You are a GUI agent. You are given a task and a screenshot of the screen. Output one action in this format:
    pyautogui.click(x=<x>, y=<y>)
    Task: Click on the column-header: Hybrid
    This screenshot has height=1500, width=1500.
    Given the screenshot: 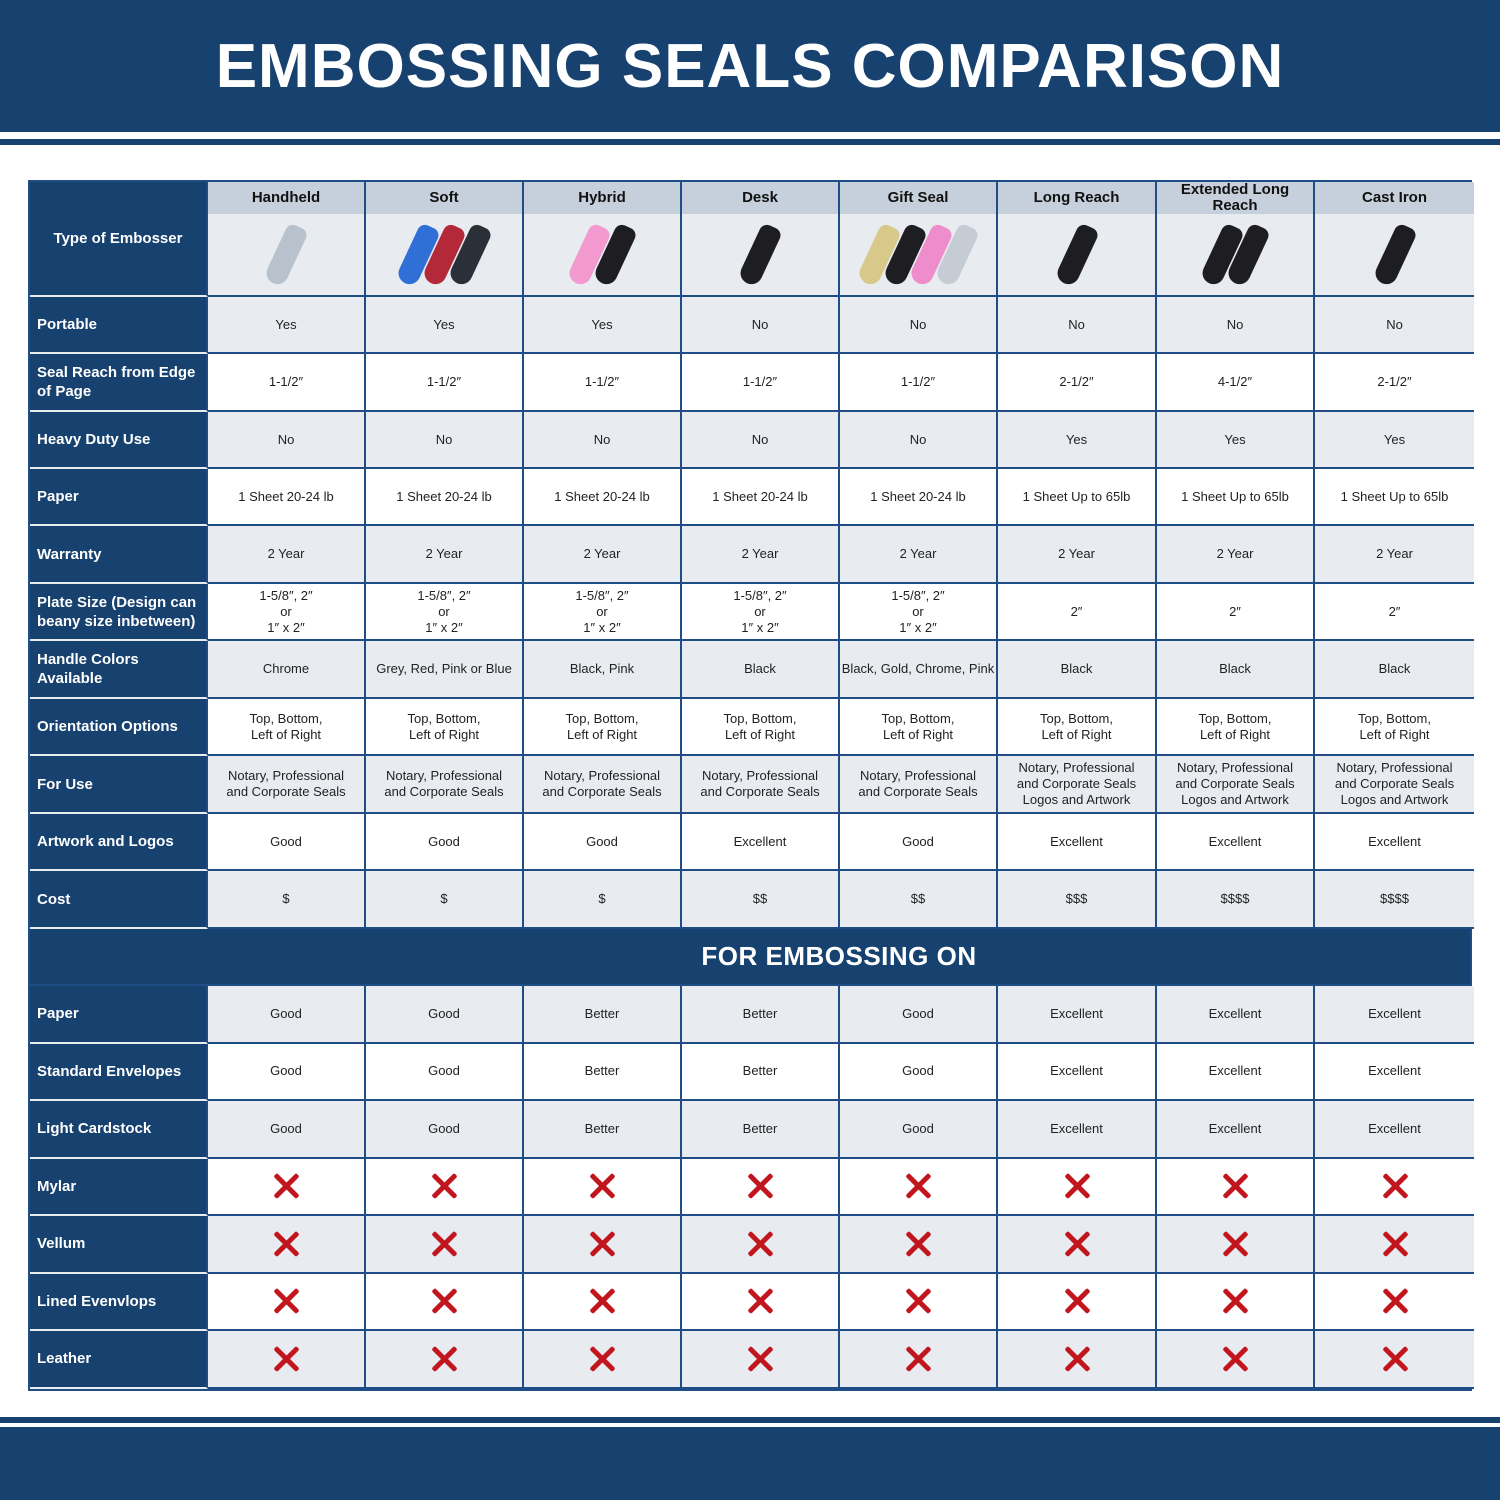 What is the action you would take?
    pyautogui.click(x=603, y=239)
    